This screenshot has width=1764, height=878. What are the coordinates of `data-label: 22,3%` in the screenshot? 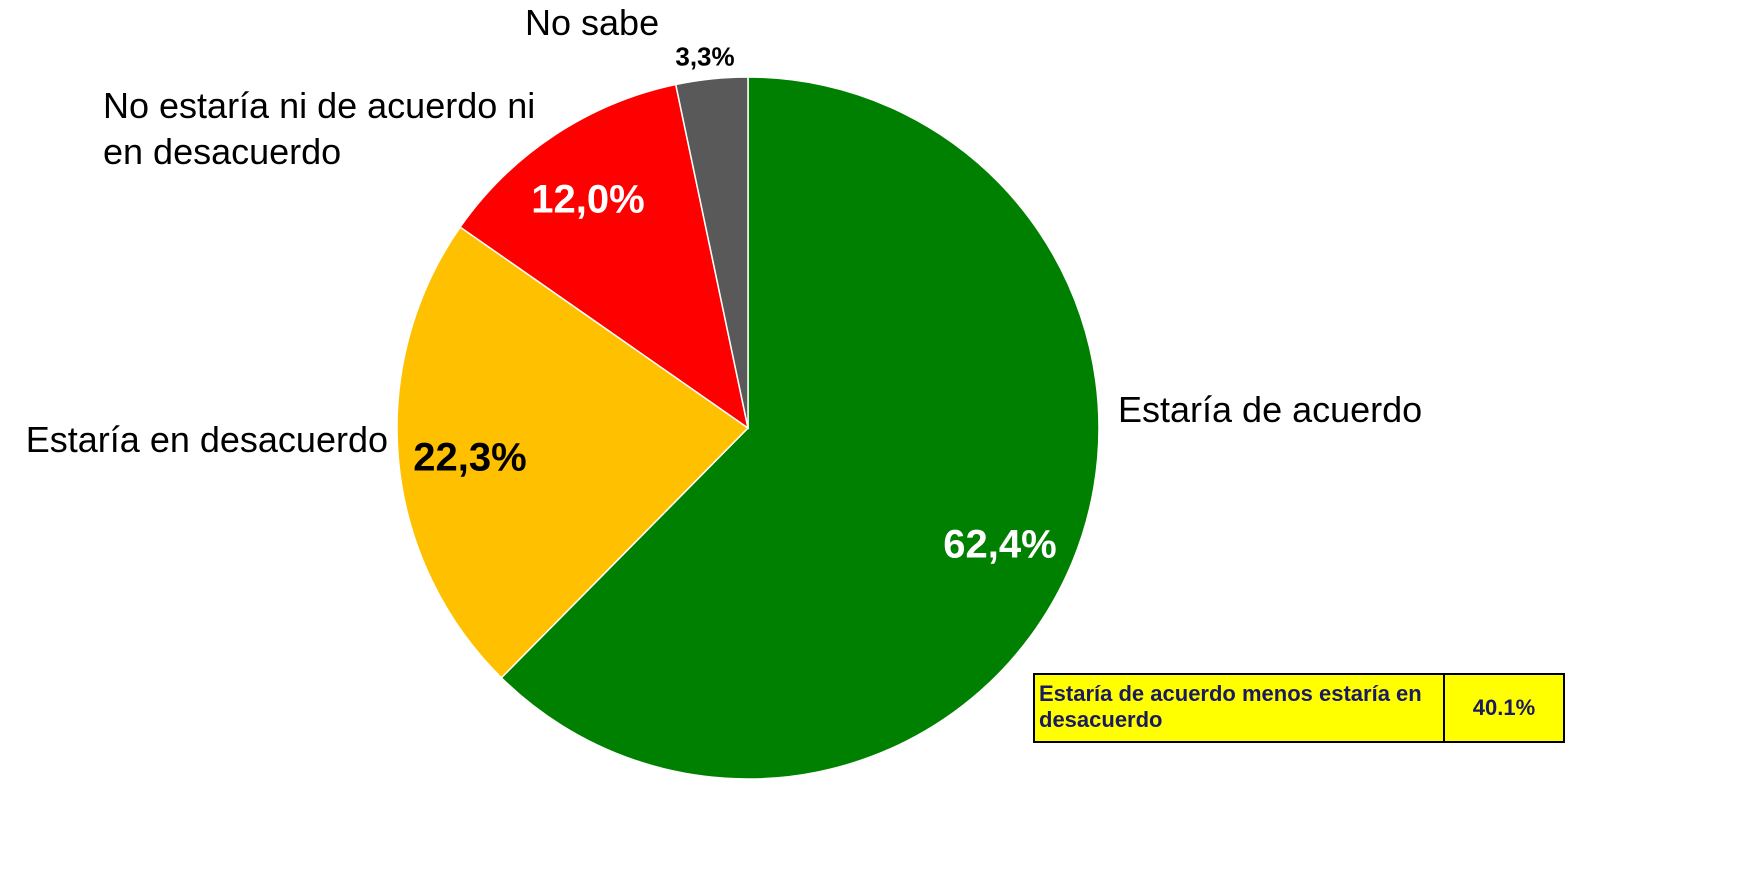 It's located at (470, 457).